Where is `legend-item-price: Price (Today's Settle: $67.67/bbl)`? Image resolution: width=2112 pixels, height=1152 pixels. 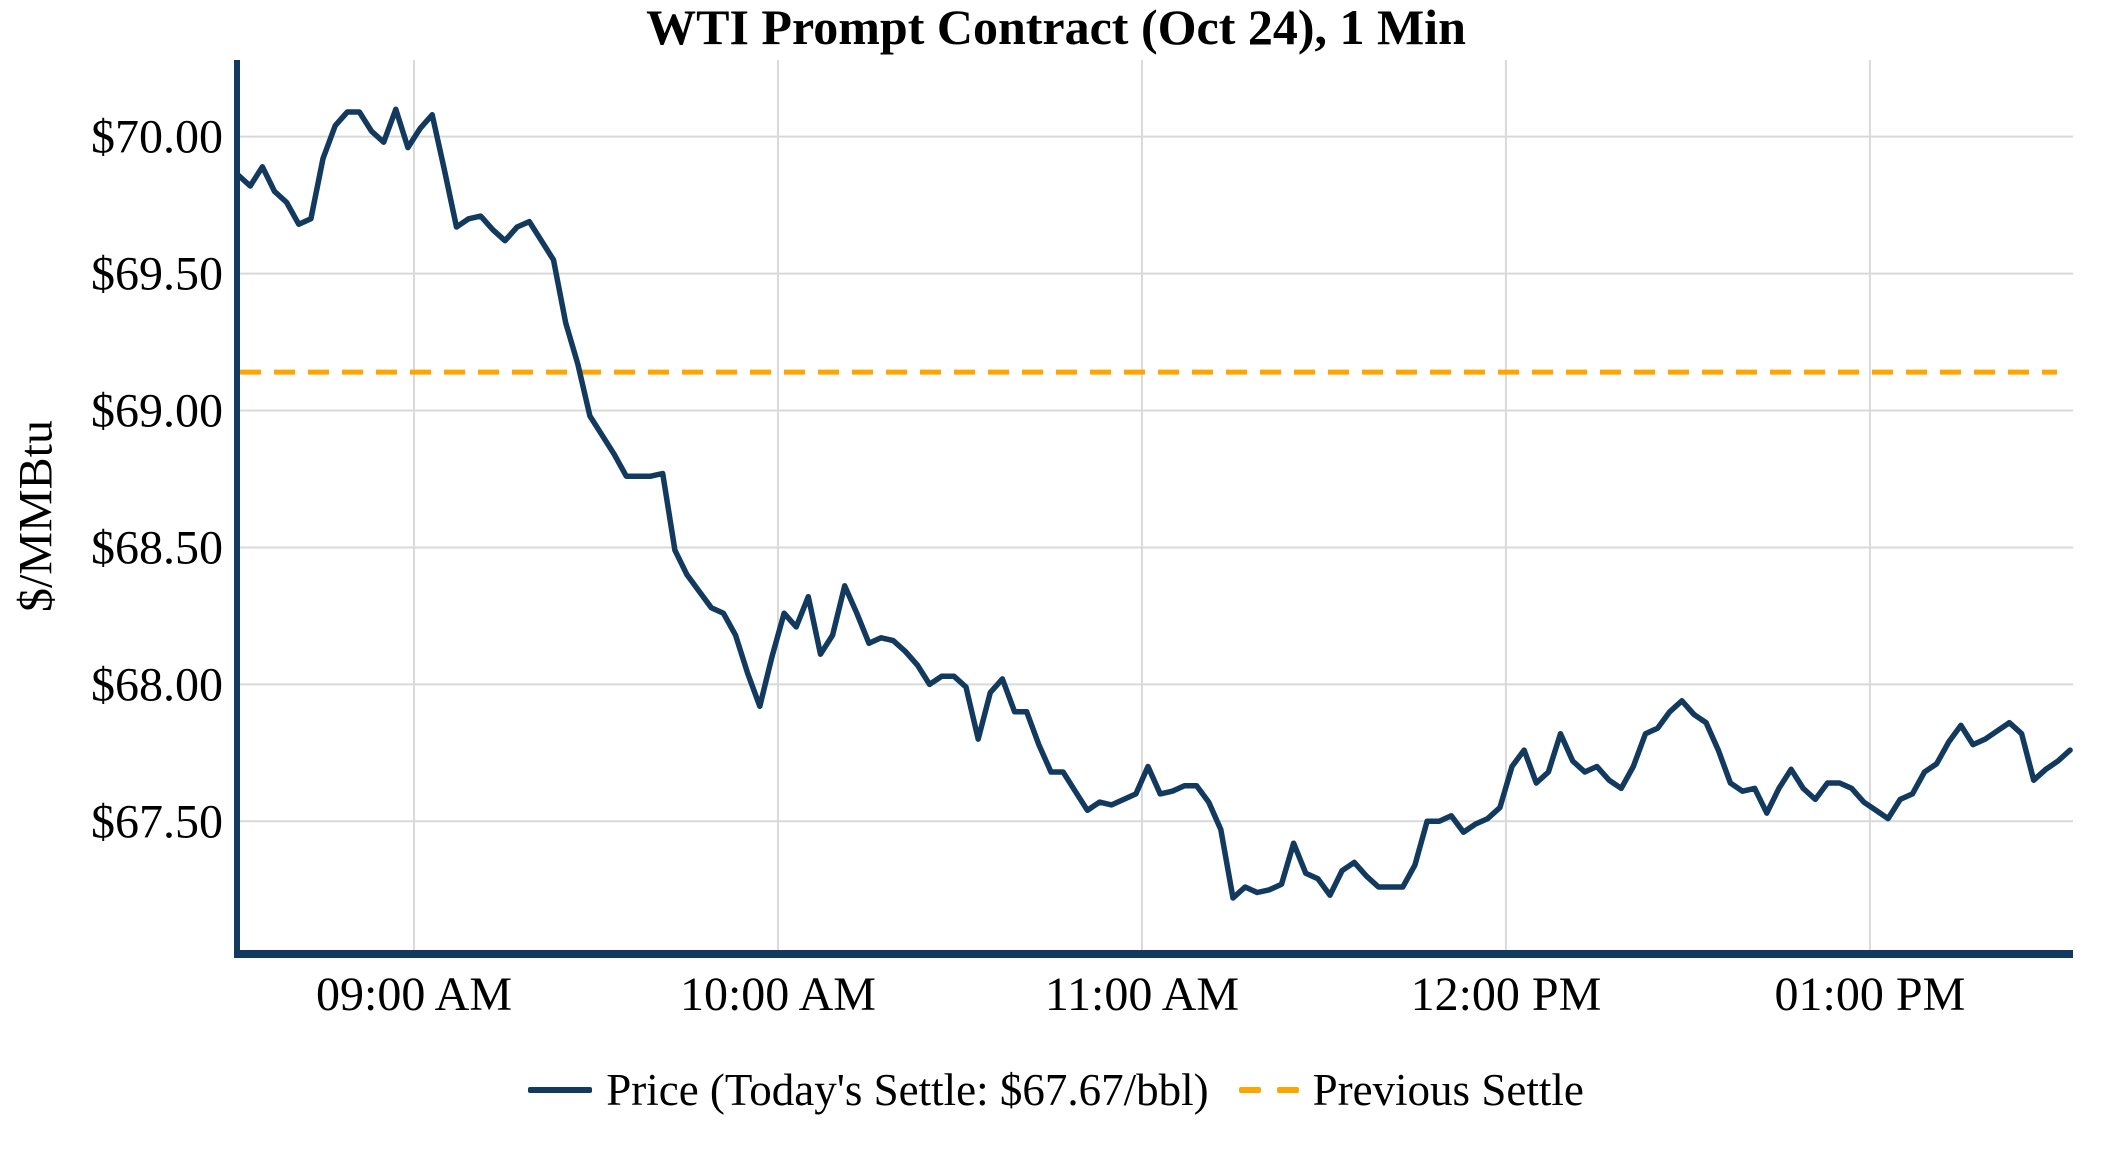
legend-item-price: Price (Today's Settle: $67.67/bbl) is located at coordinates (868, 1090).